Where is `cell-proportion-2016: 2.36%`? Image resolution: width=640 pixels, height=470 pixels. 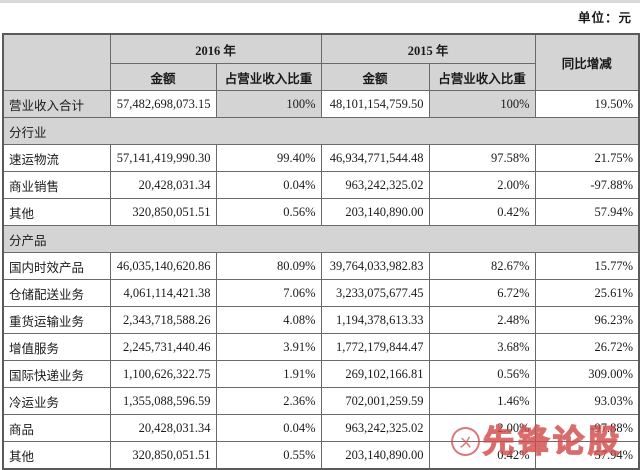 cell-proportion-2016: 2.36% is located at coordinates (268, 401).